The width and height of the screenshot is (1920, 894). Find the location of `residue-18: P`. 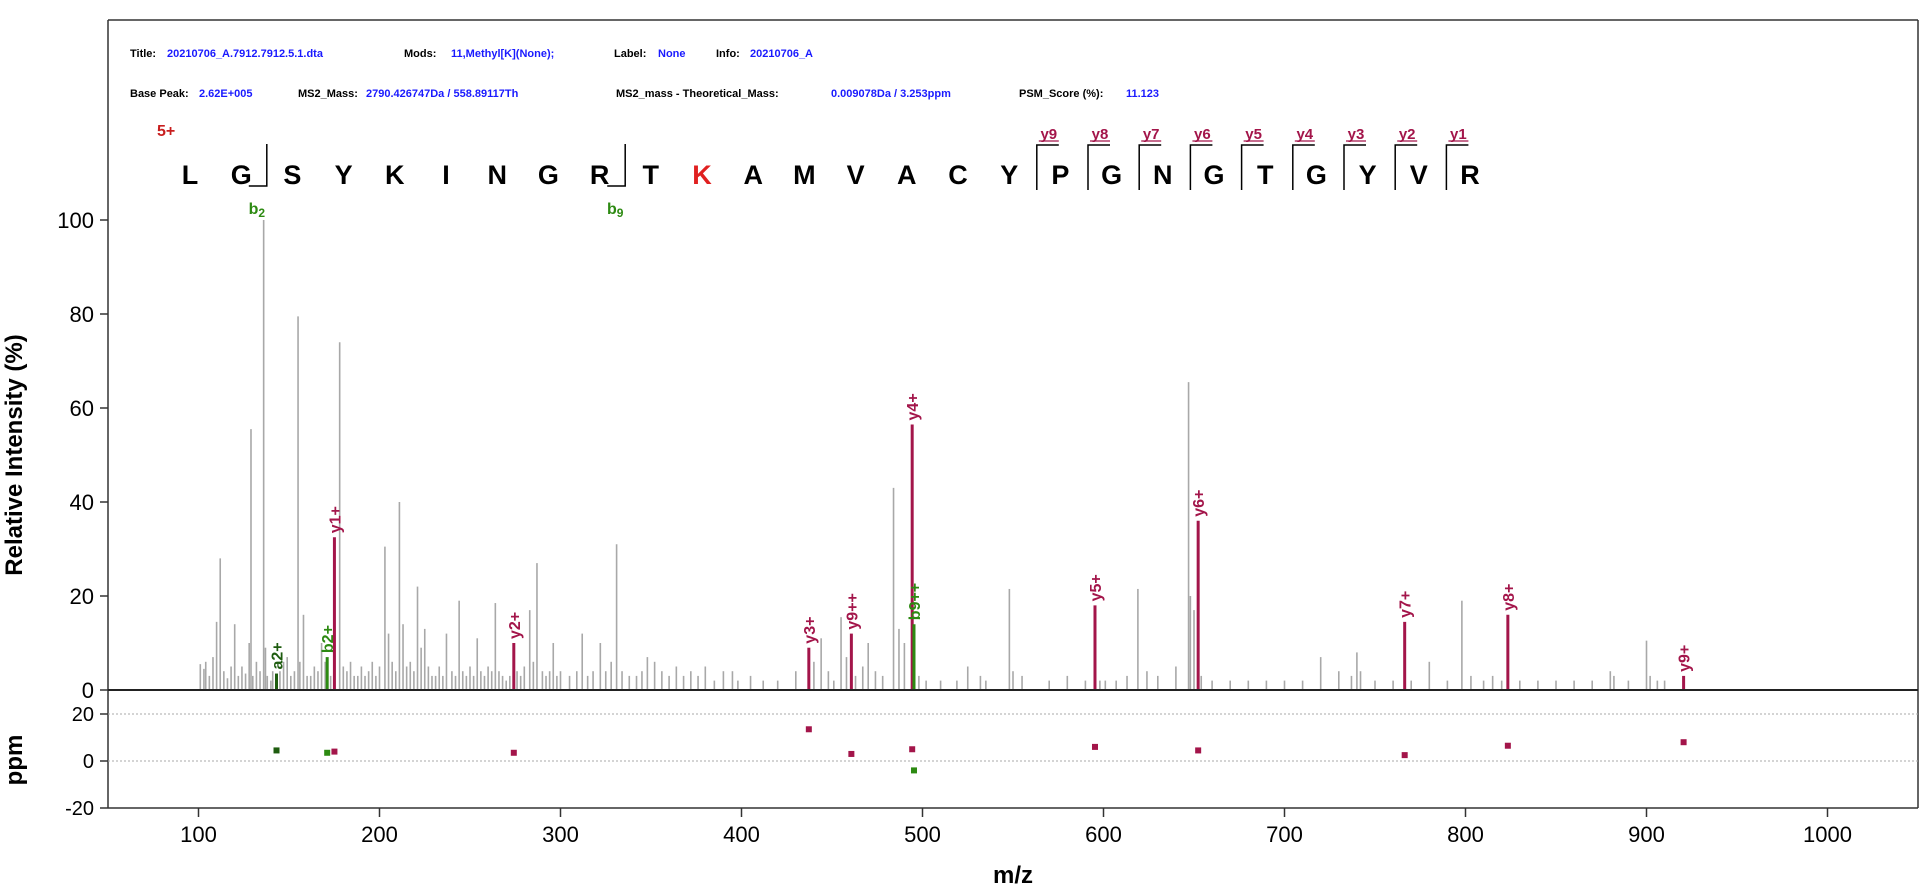

residue-18: P is located at coordinates (1060, 175).